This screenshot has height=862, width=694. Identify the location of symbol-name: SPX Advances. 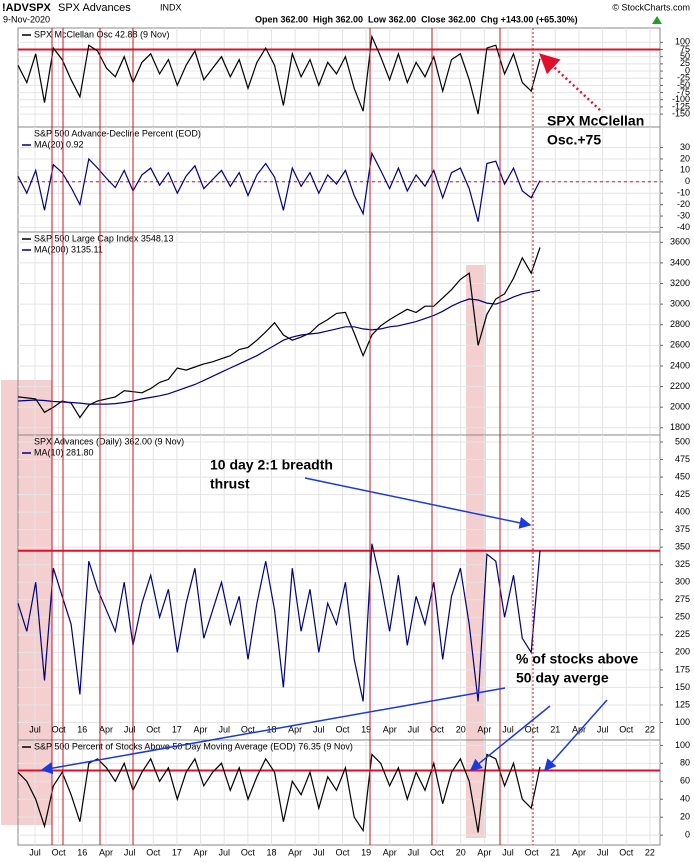
(94, 8).